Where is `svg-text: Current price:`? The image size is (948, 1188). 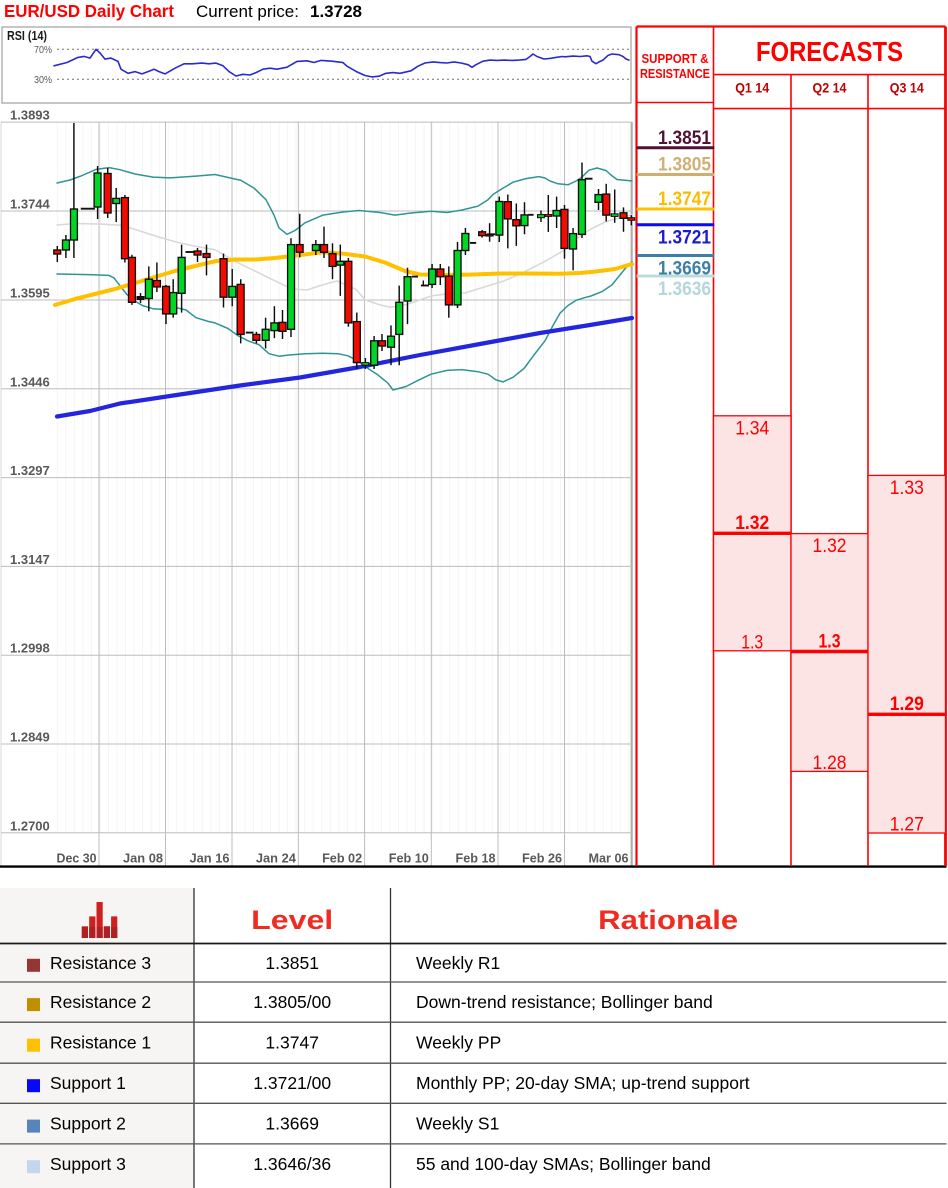
svg-text: Current price: is located at coordinates (247, 11).